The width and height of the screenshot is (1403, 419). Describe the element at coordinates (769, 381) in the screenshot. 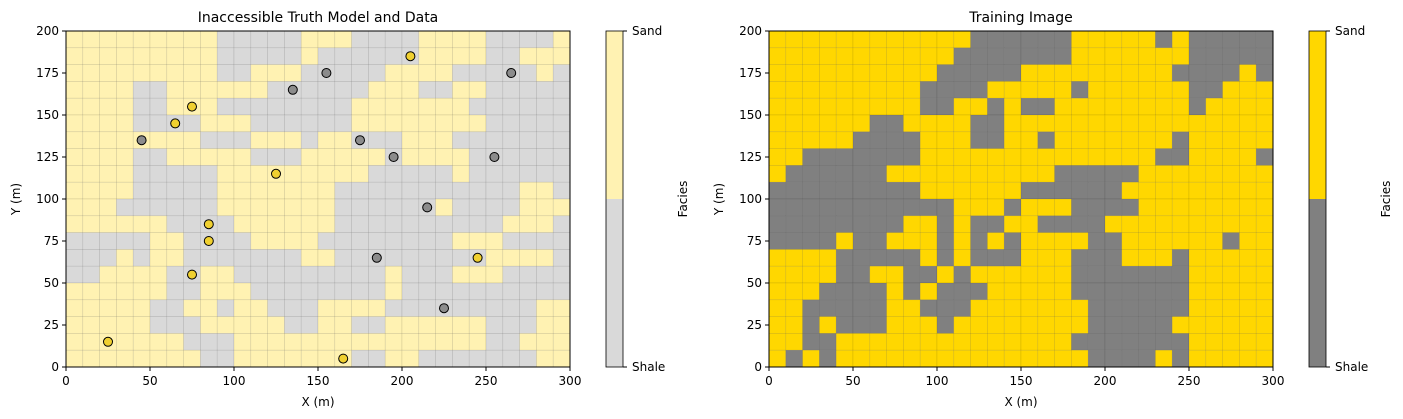

I see `x-tick-label: 0` at that location.